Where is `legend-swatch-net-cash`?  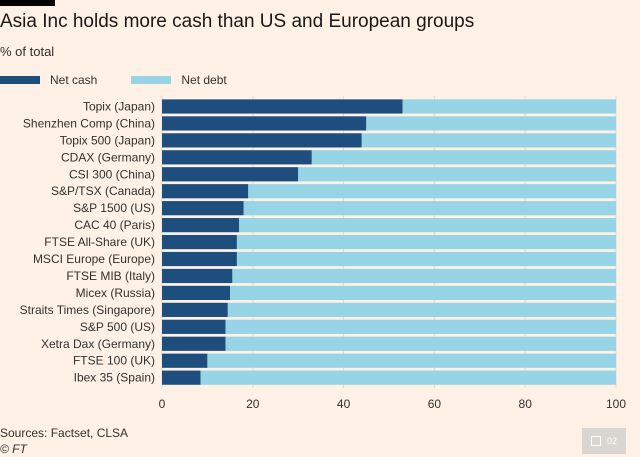
legend-swatch-net-cash is located at coordinates (20, 80).